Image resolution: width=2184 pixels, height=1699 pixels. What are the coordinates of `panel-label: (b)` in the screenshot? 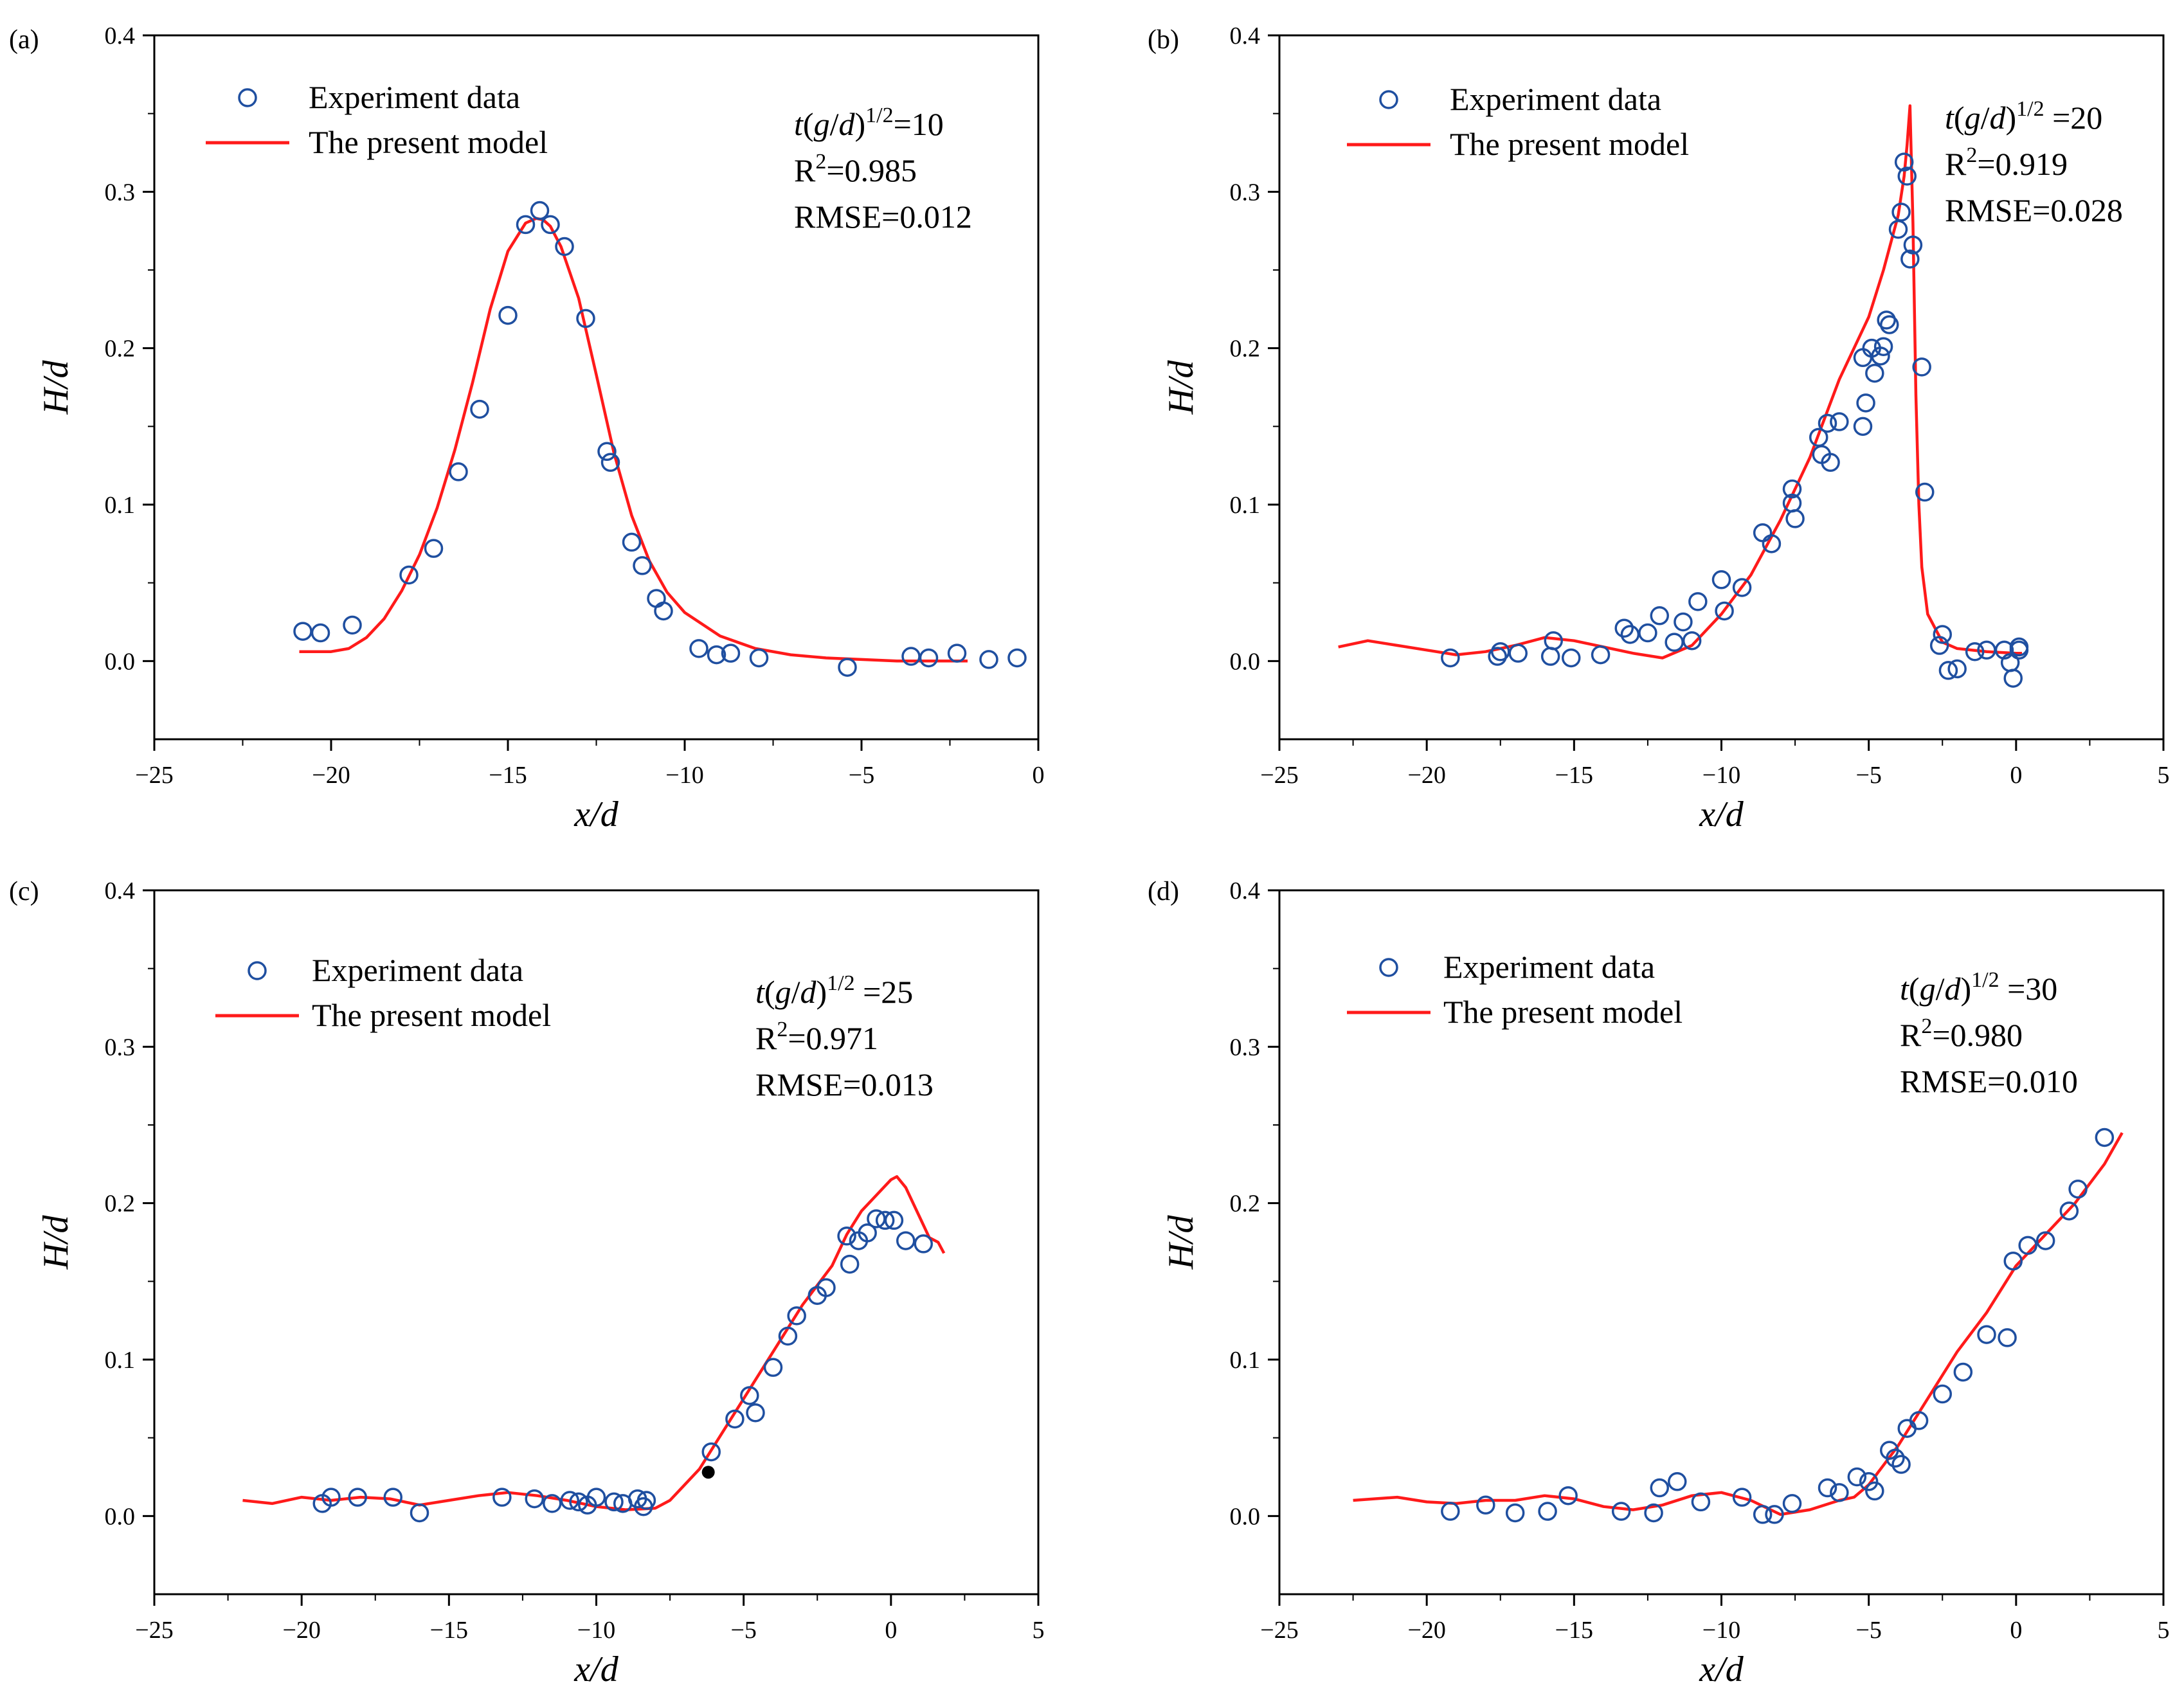 It's located at (1163, 40).